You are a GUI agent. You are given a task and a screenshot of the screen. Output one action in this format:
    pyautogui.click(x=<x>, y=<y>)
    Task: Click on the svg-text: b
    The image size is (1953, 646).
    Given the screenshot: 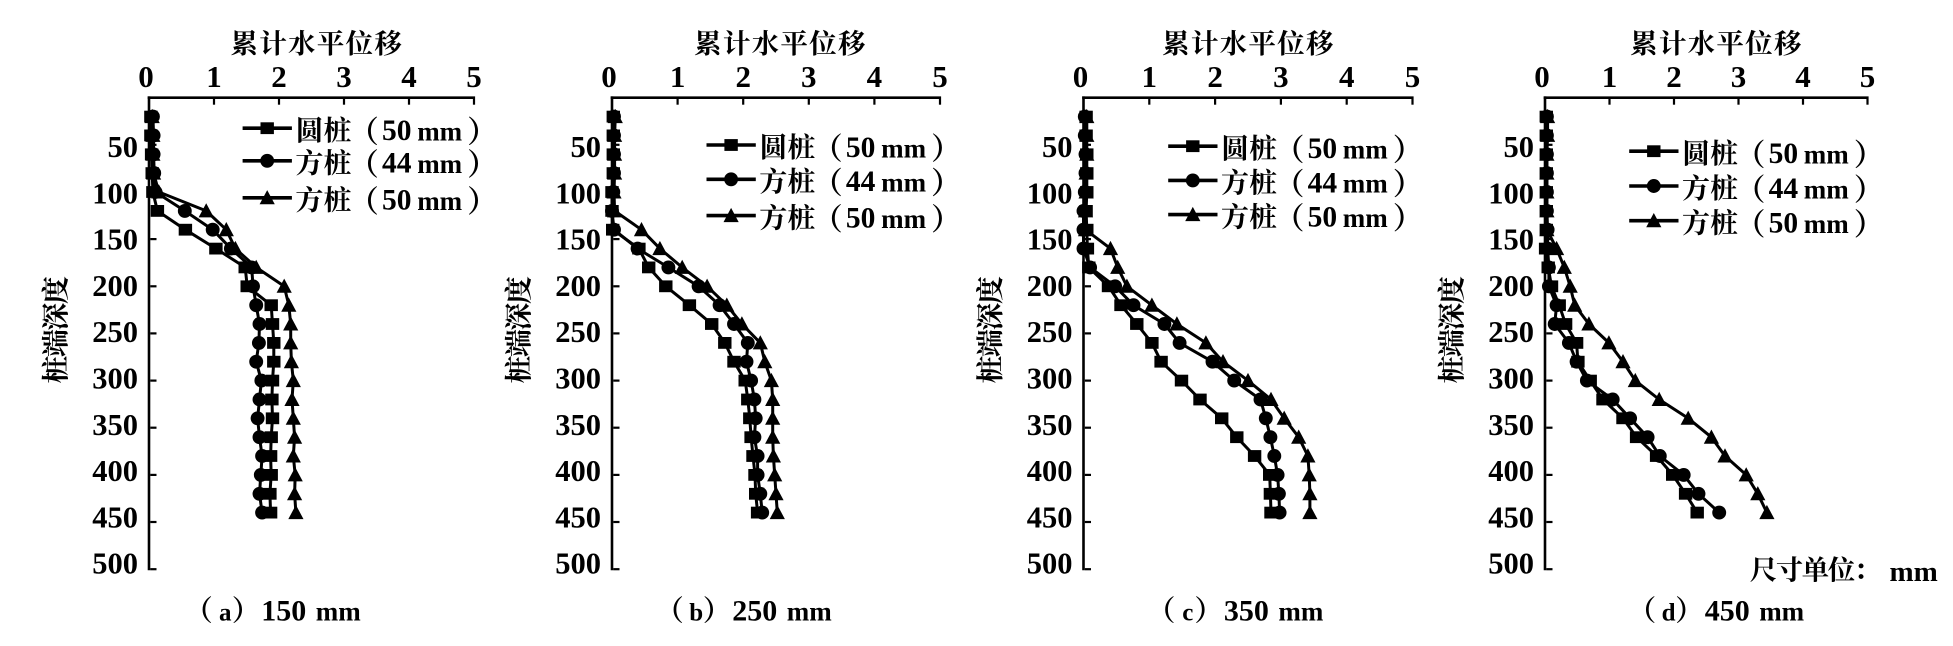 What is the action you would take?
    pyautogui.click(x=696, y=612)
    